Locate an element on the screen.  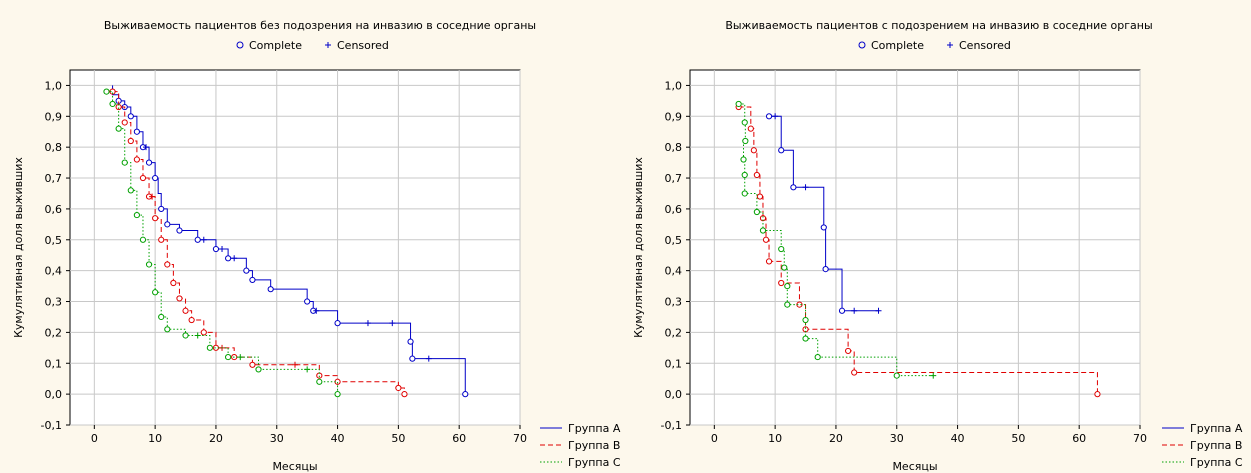
x-tick-label: 40 is located at coordinates (958, 438).